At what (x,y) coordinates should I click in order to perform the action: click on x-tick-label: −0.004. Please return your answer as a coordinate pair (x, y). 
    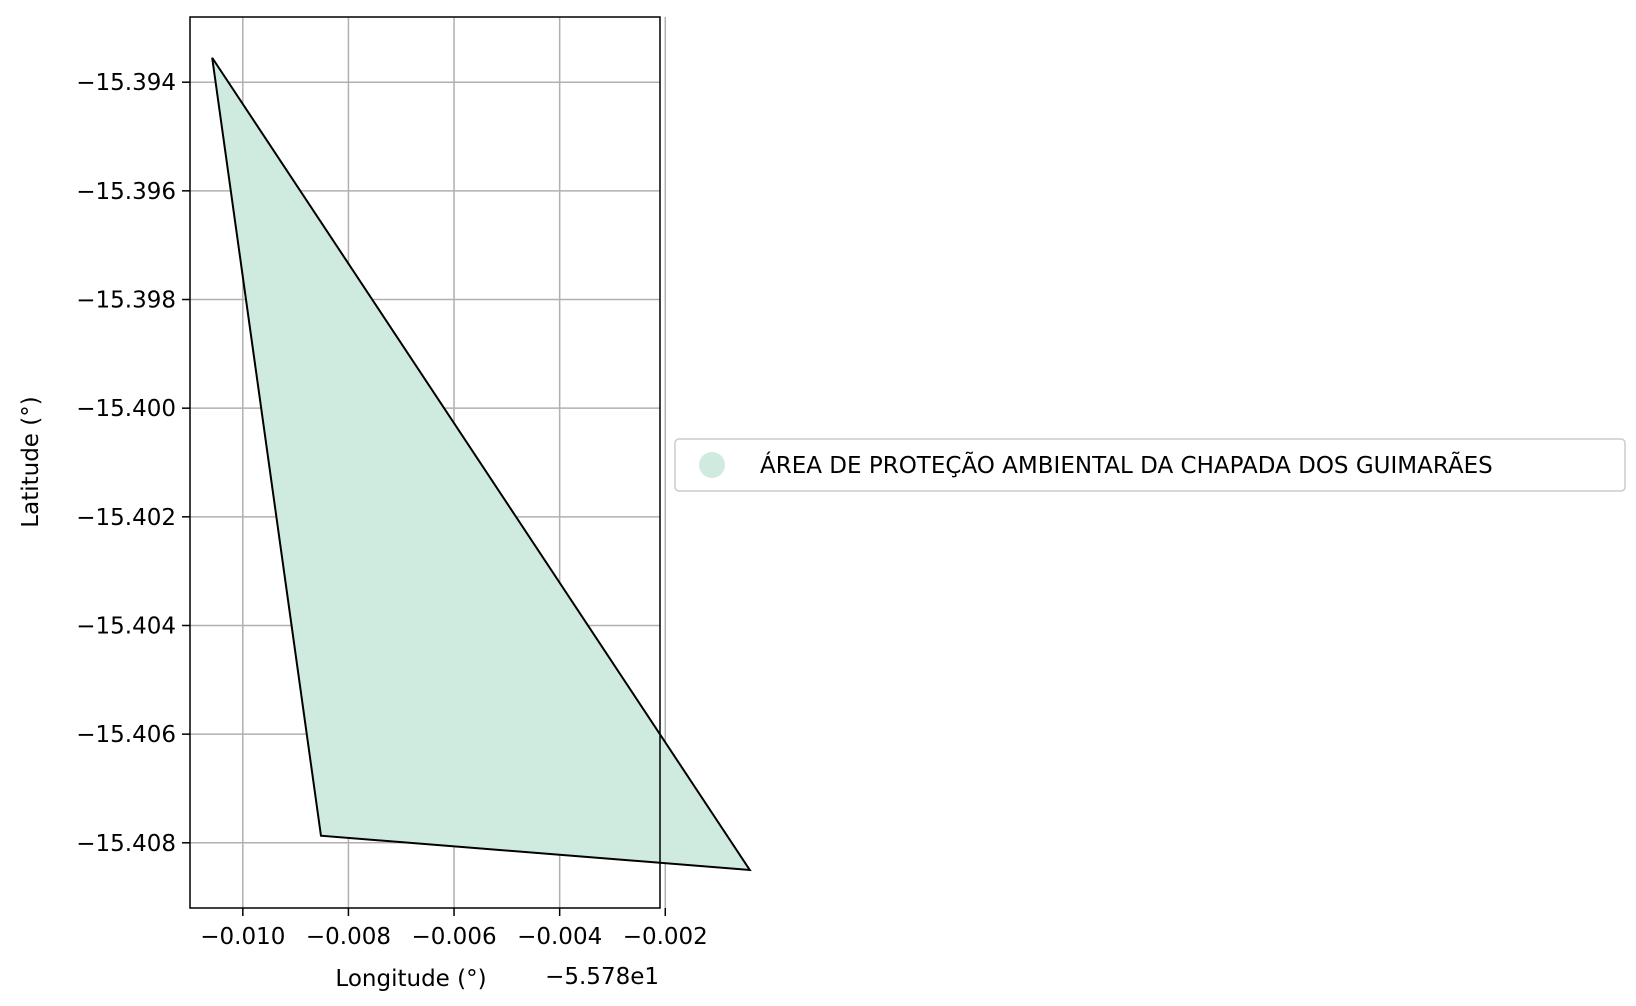
    Looking at the image, I should click on (559, 937).